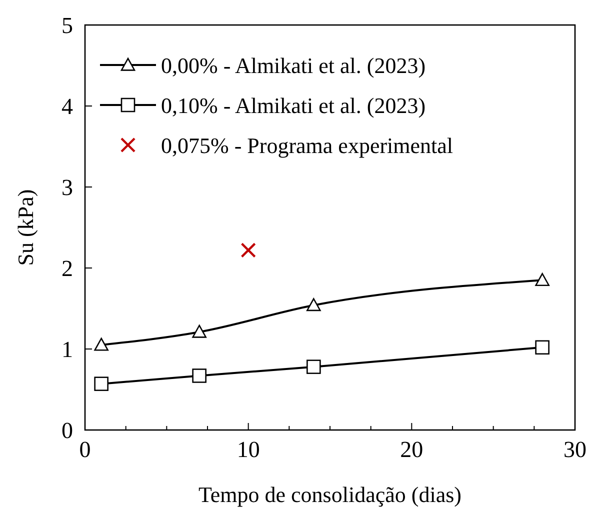 Image resolution: width=596 pixels, height=510 pixels. Describe the element at coordinates (68, 106) in the screenshot. I see `y-tick-label: 4` at that location.